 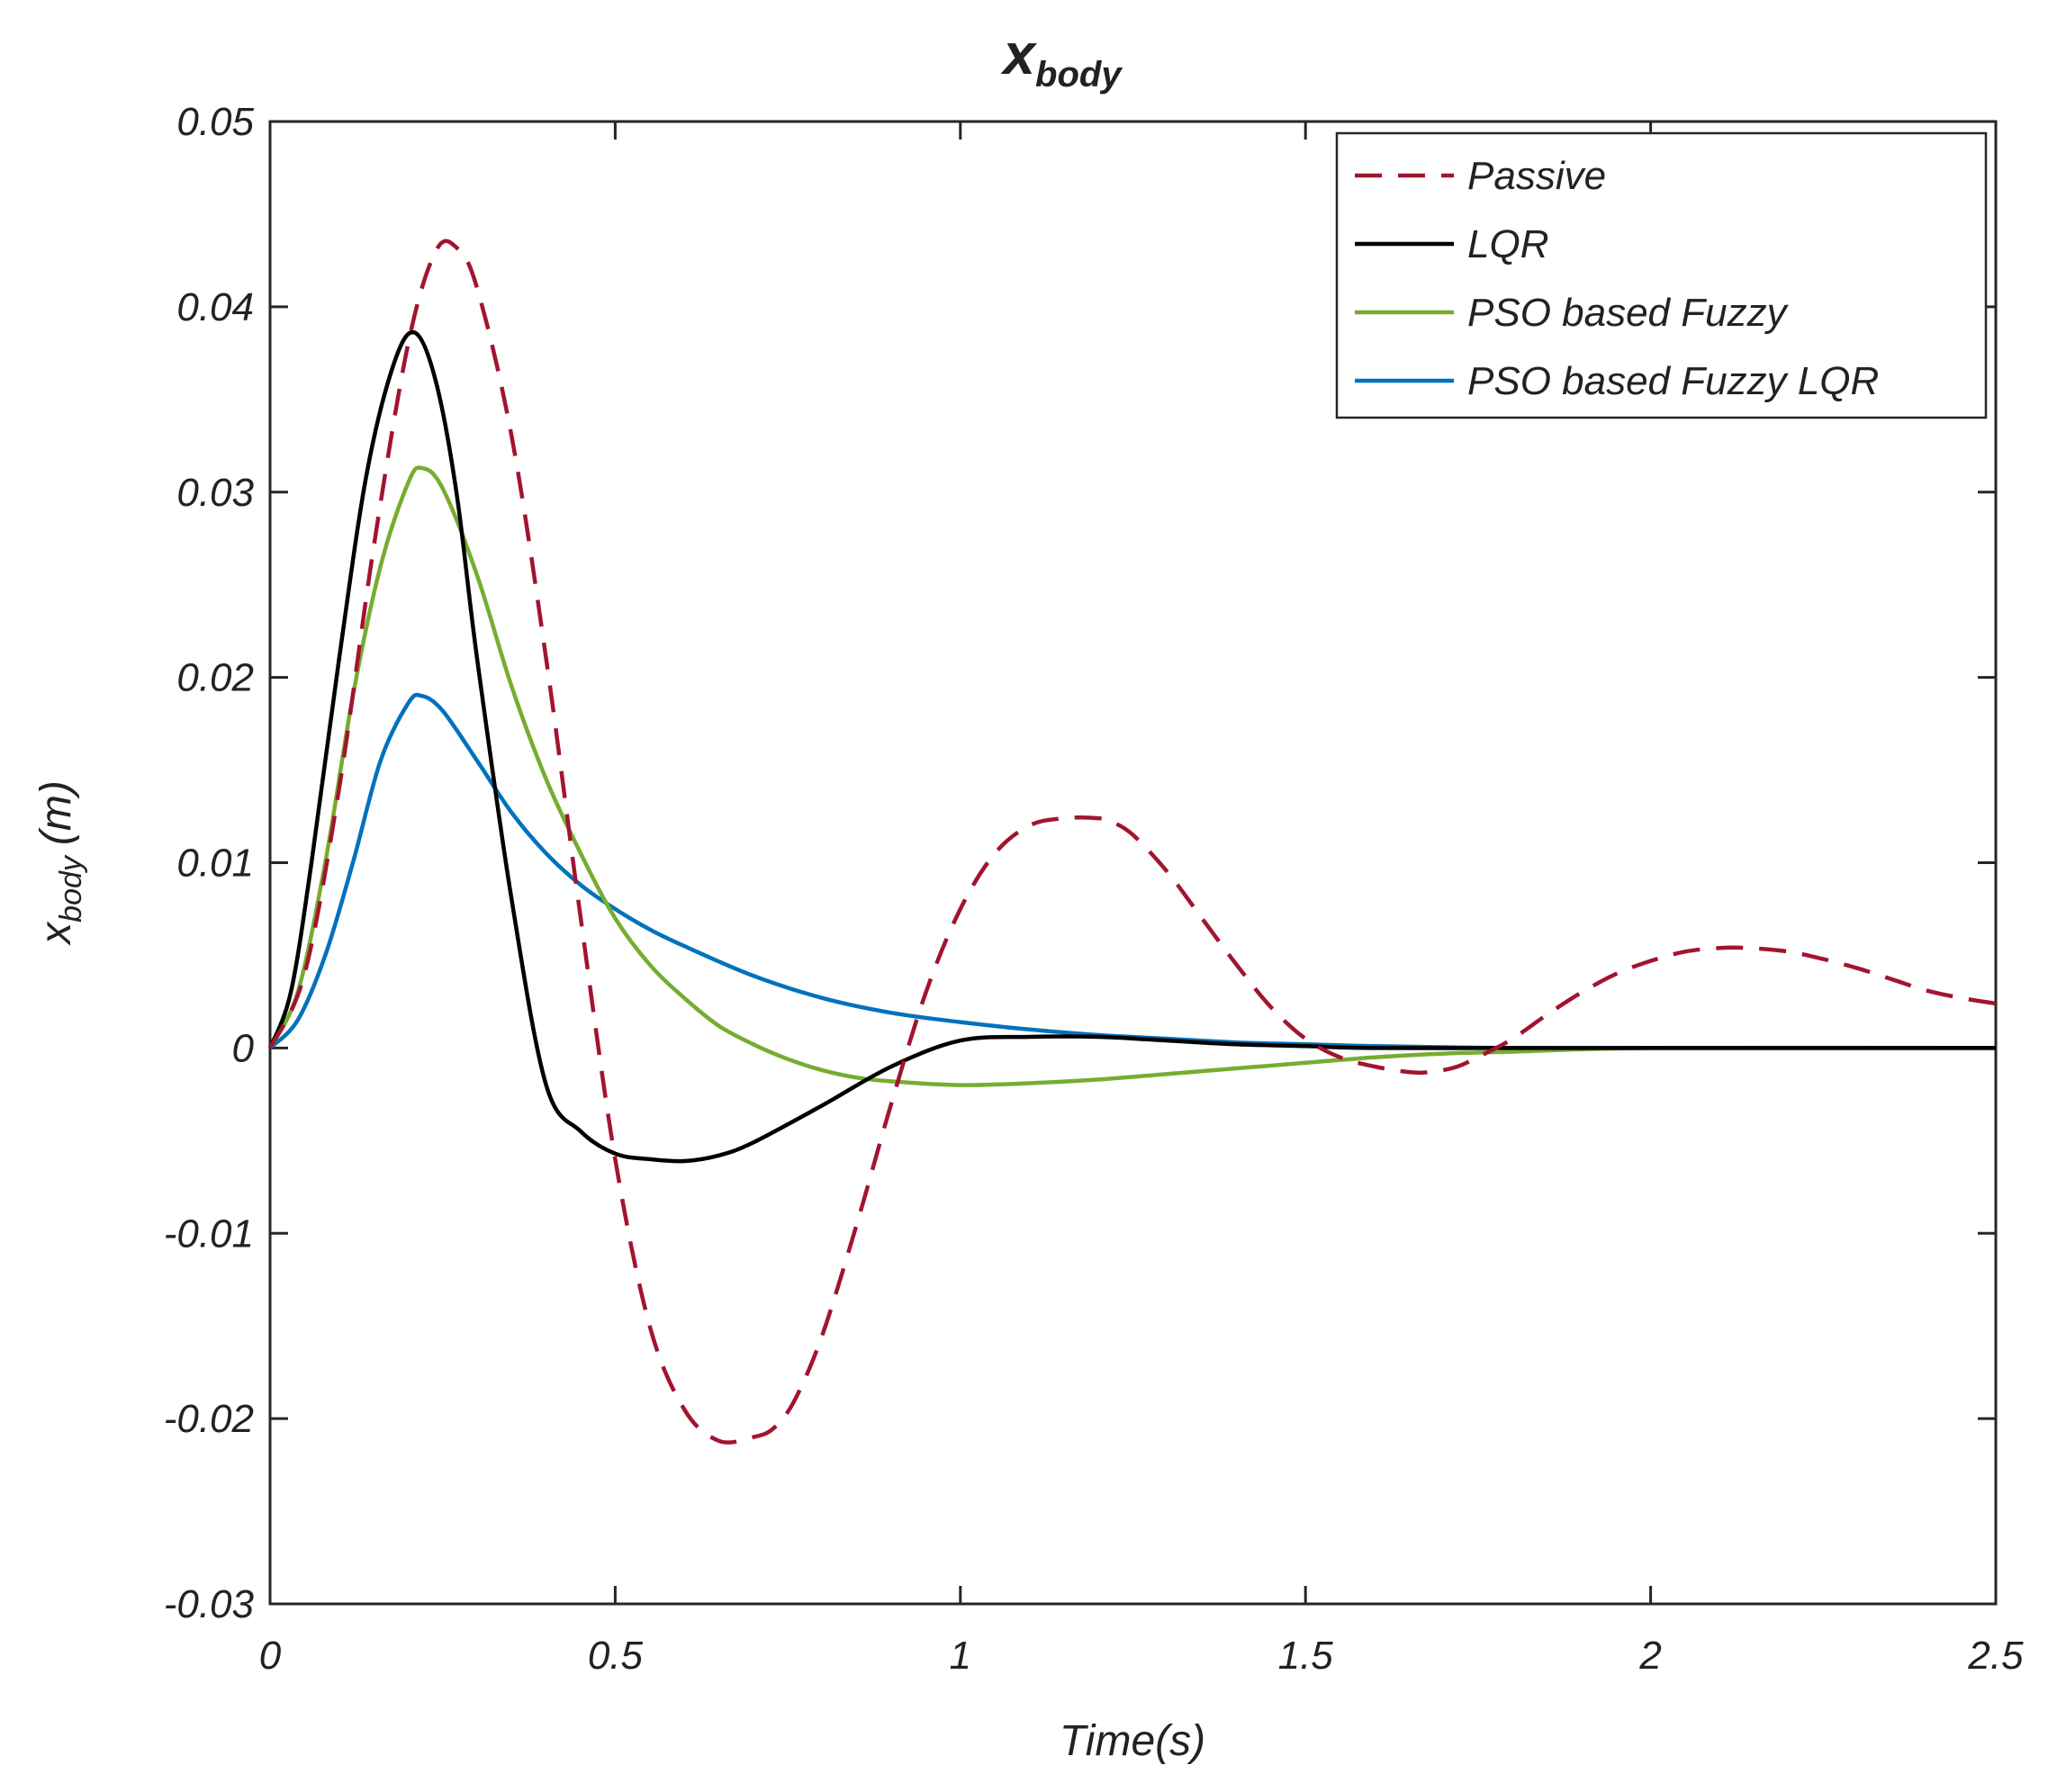 What do you see at coordinates (1995, 1656) in the screenshot?
I see `x-tick-label: 2.5` at bounding box center [1995, 1656].